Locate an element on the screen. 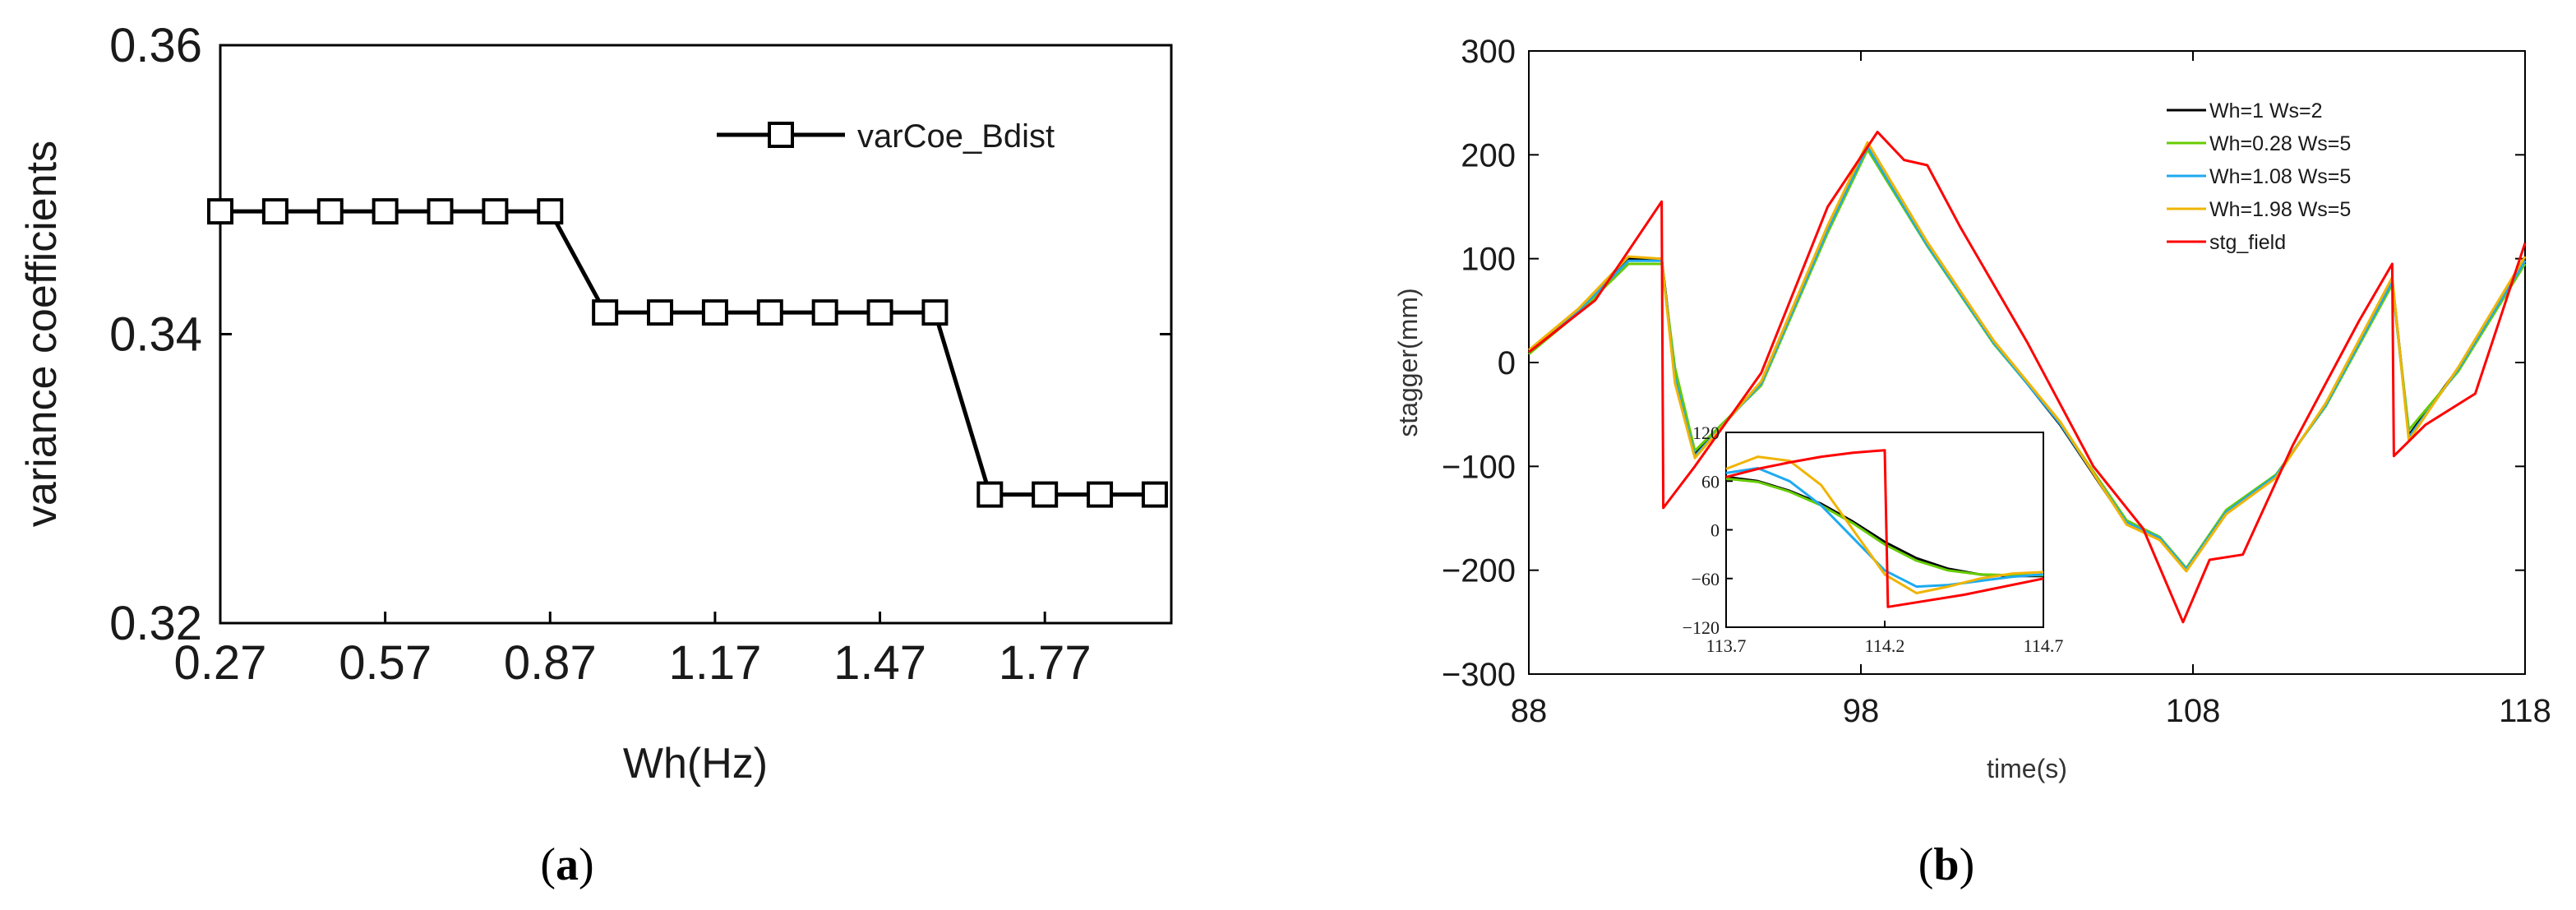 The height and width of the screenshot is (910, 2576). a-xtick-label: 1.17 is located at coordinates (714, 663).